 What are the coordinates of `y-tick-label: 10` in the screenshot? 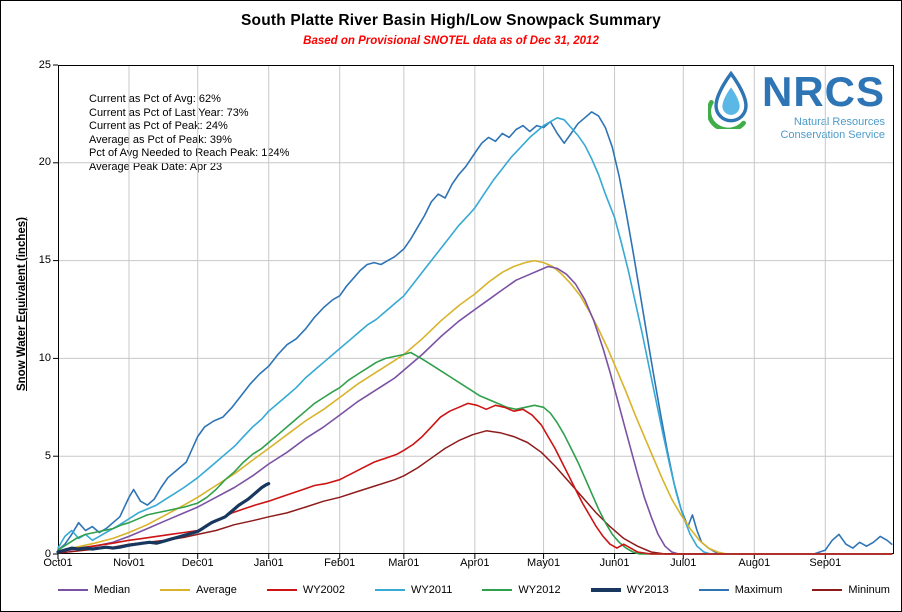 It's located at (44, 357).